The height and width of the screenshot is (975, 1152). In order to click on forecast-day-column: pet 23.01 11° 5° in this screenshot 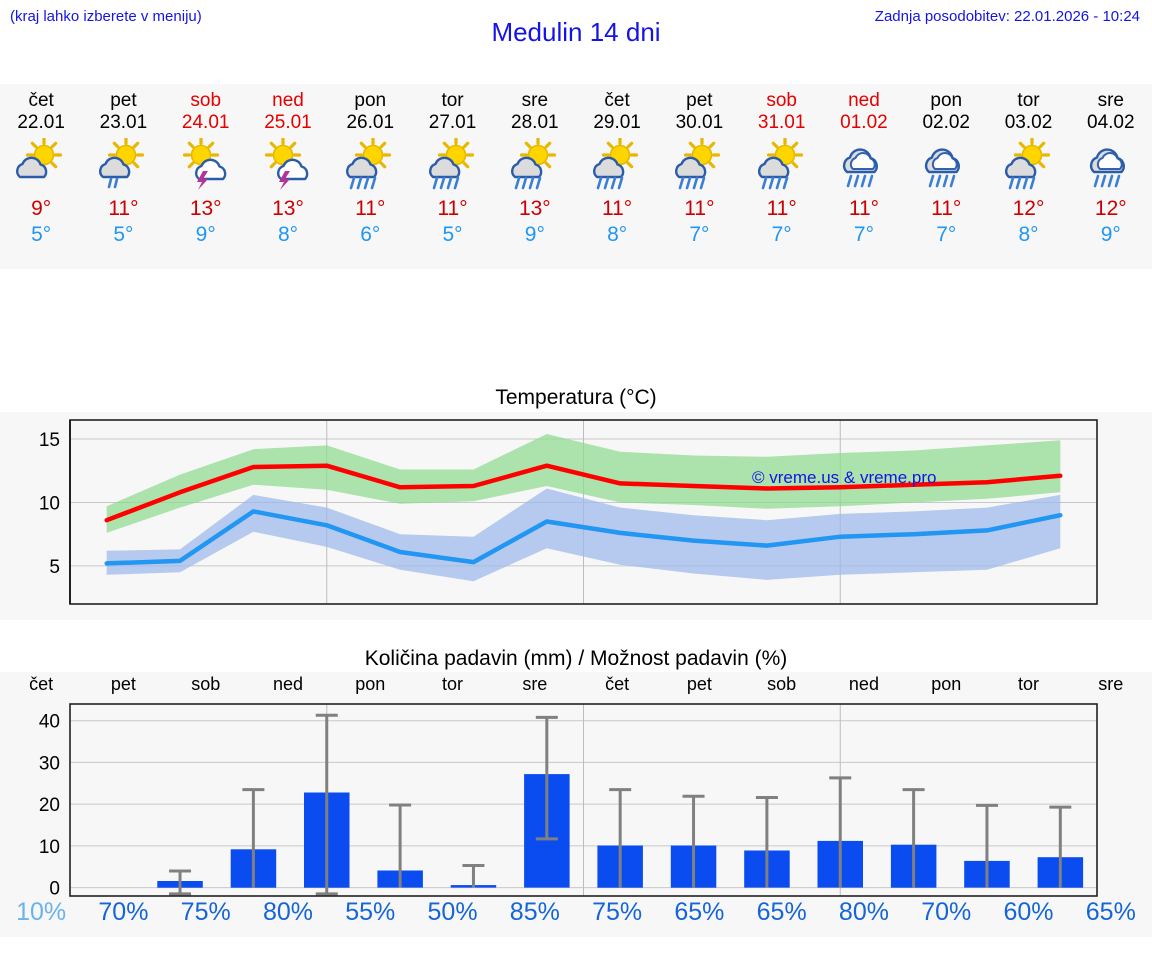, I will do `click(123, 176)`.